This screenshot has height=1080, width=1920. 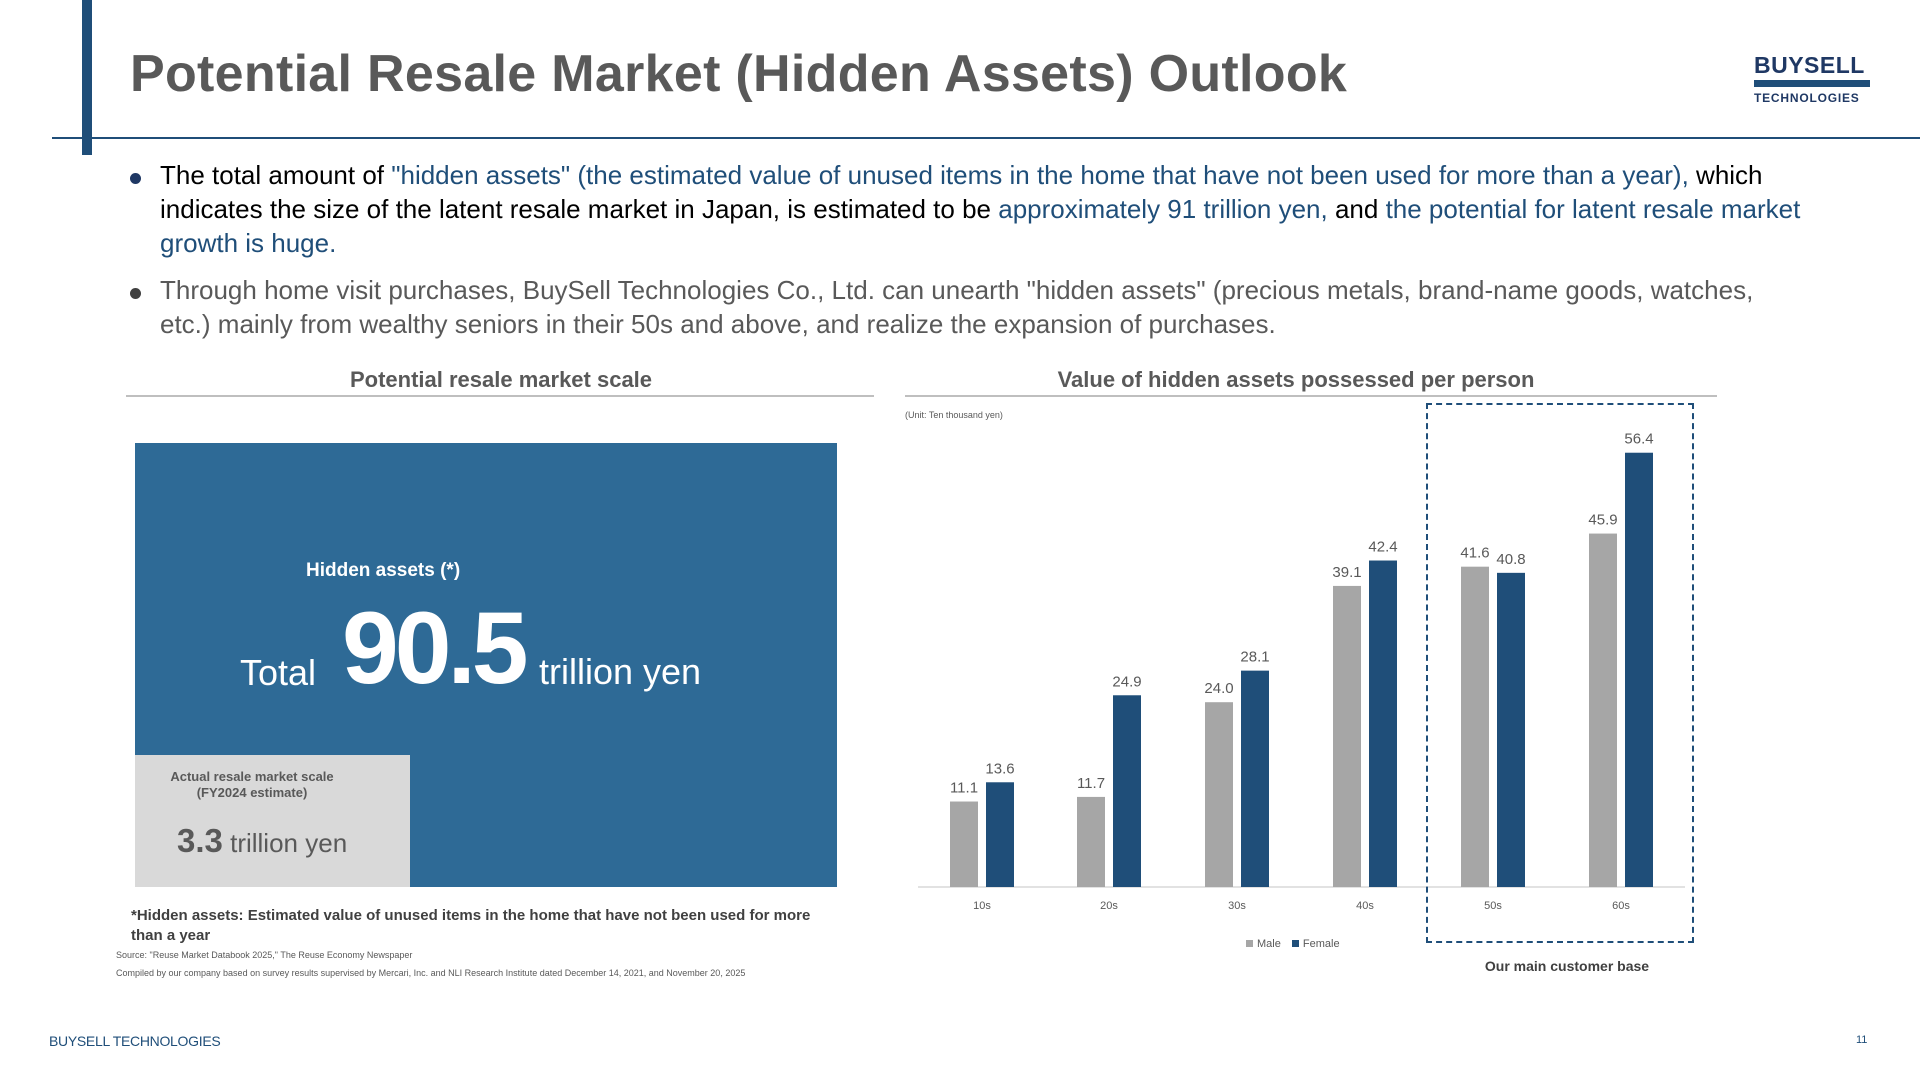 What do you see at coordinates (252, 792) in the screenshot?
I see `actual-market-label-line2: (FY2024 estimate)` at bounding box center [252, 792].